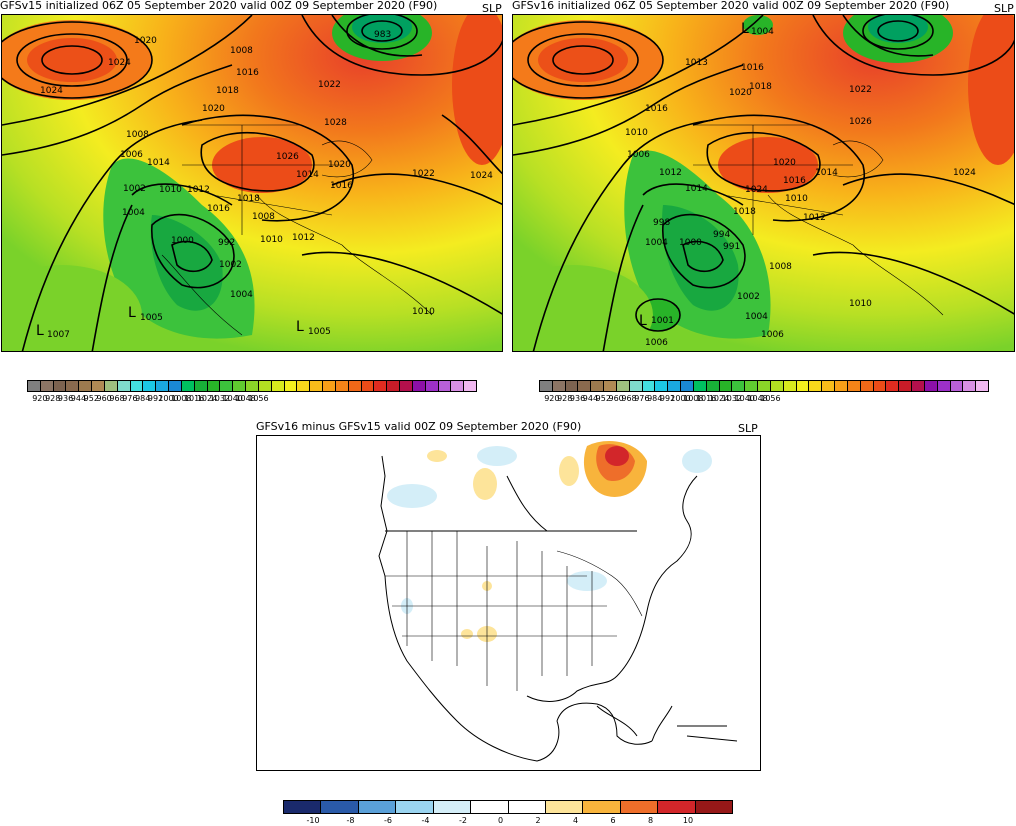  I want to click on colorbar-tick-label: -10, so click(313, 820).